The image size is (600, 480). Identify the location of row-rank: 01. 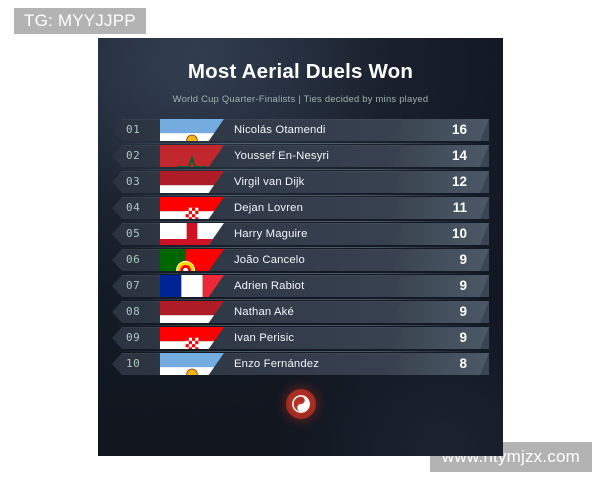
(133, 129).